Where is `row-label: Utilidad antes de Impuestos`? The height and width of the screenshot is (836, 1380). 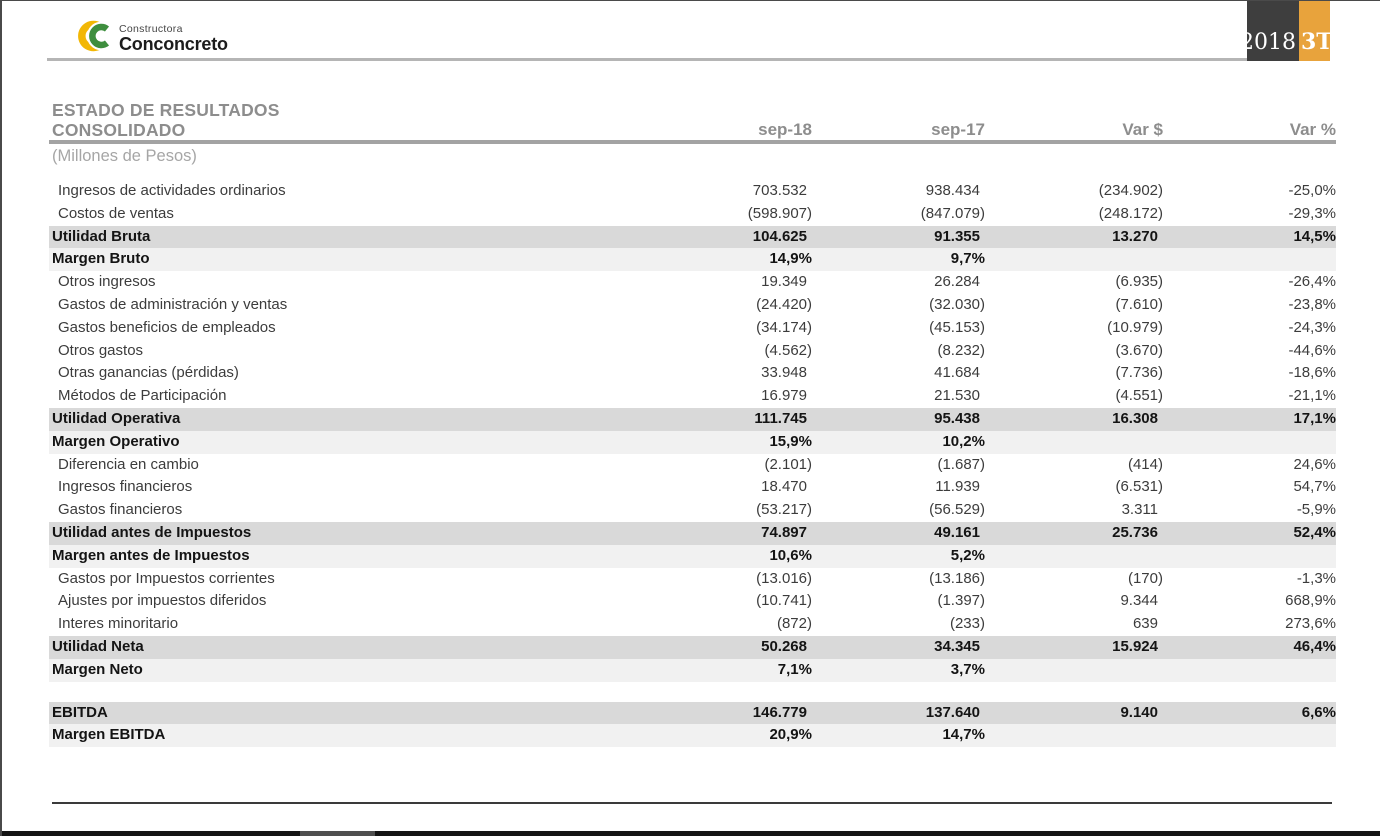 row-label: Utilidad antes de Impuestos is located at coordinates (152, 532).